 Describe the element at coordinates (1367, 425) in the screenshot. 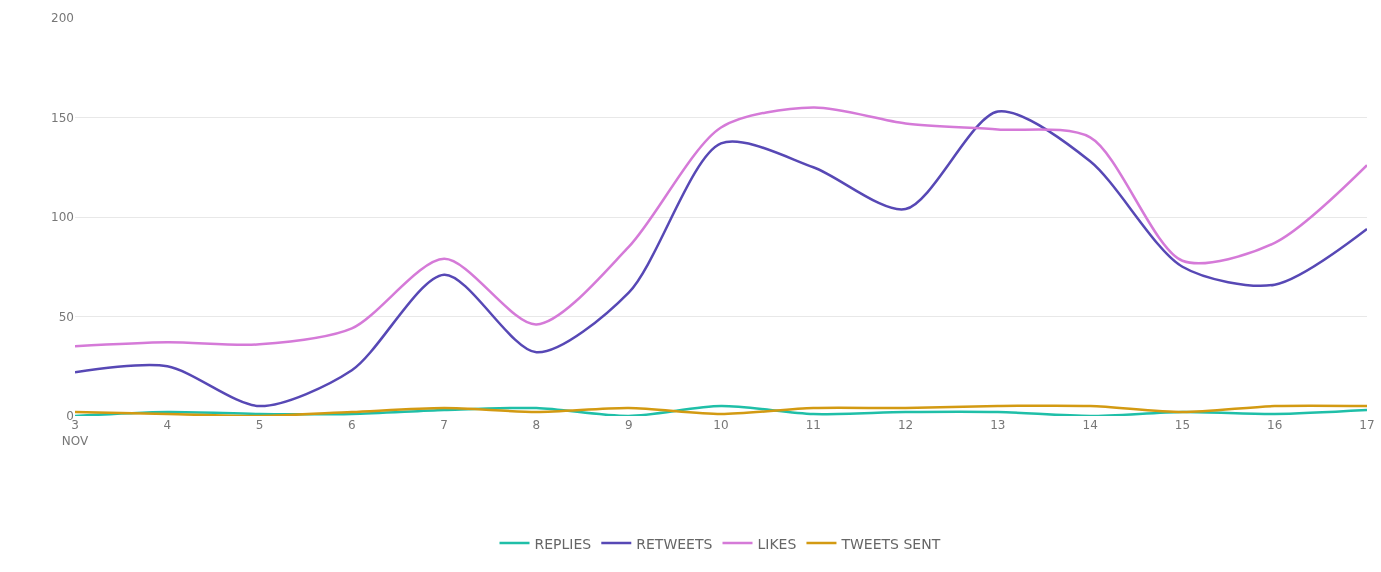

I see `x-tick-label: 17` at that location.